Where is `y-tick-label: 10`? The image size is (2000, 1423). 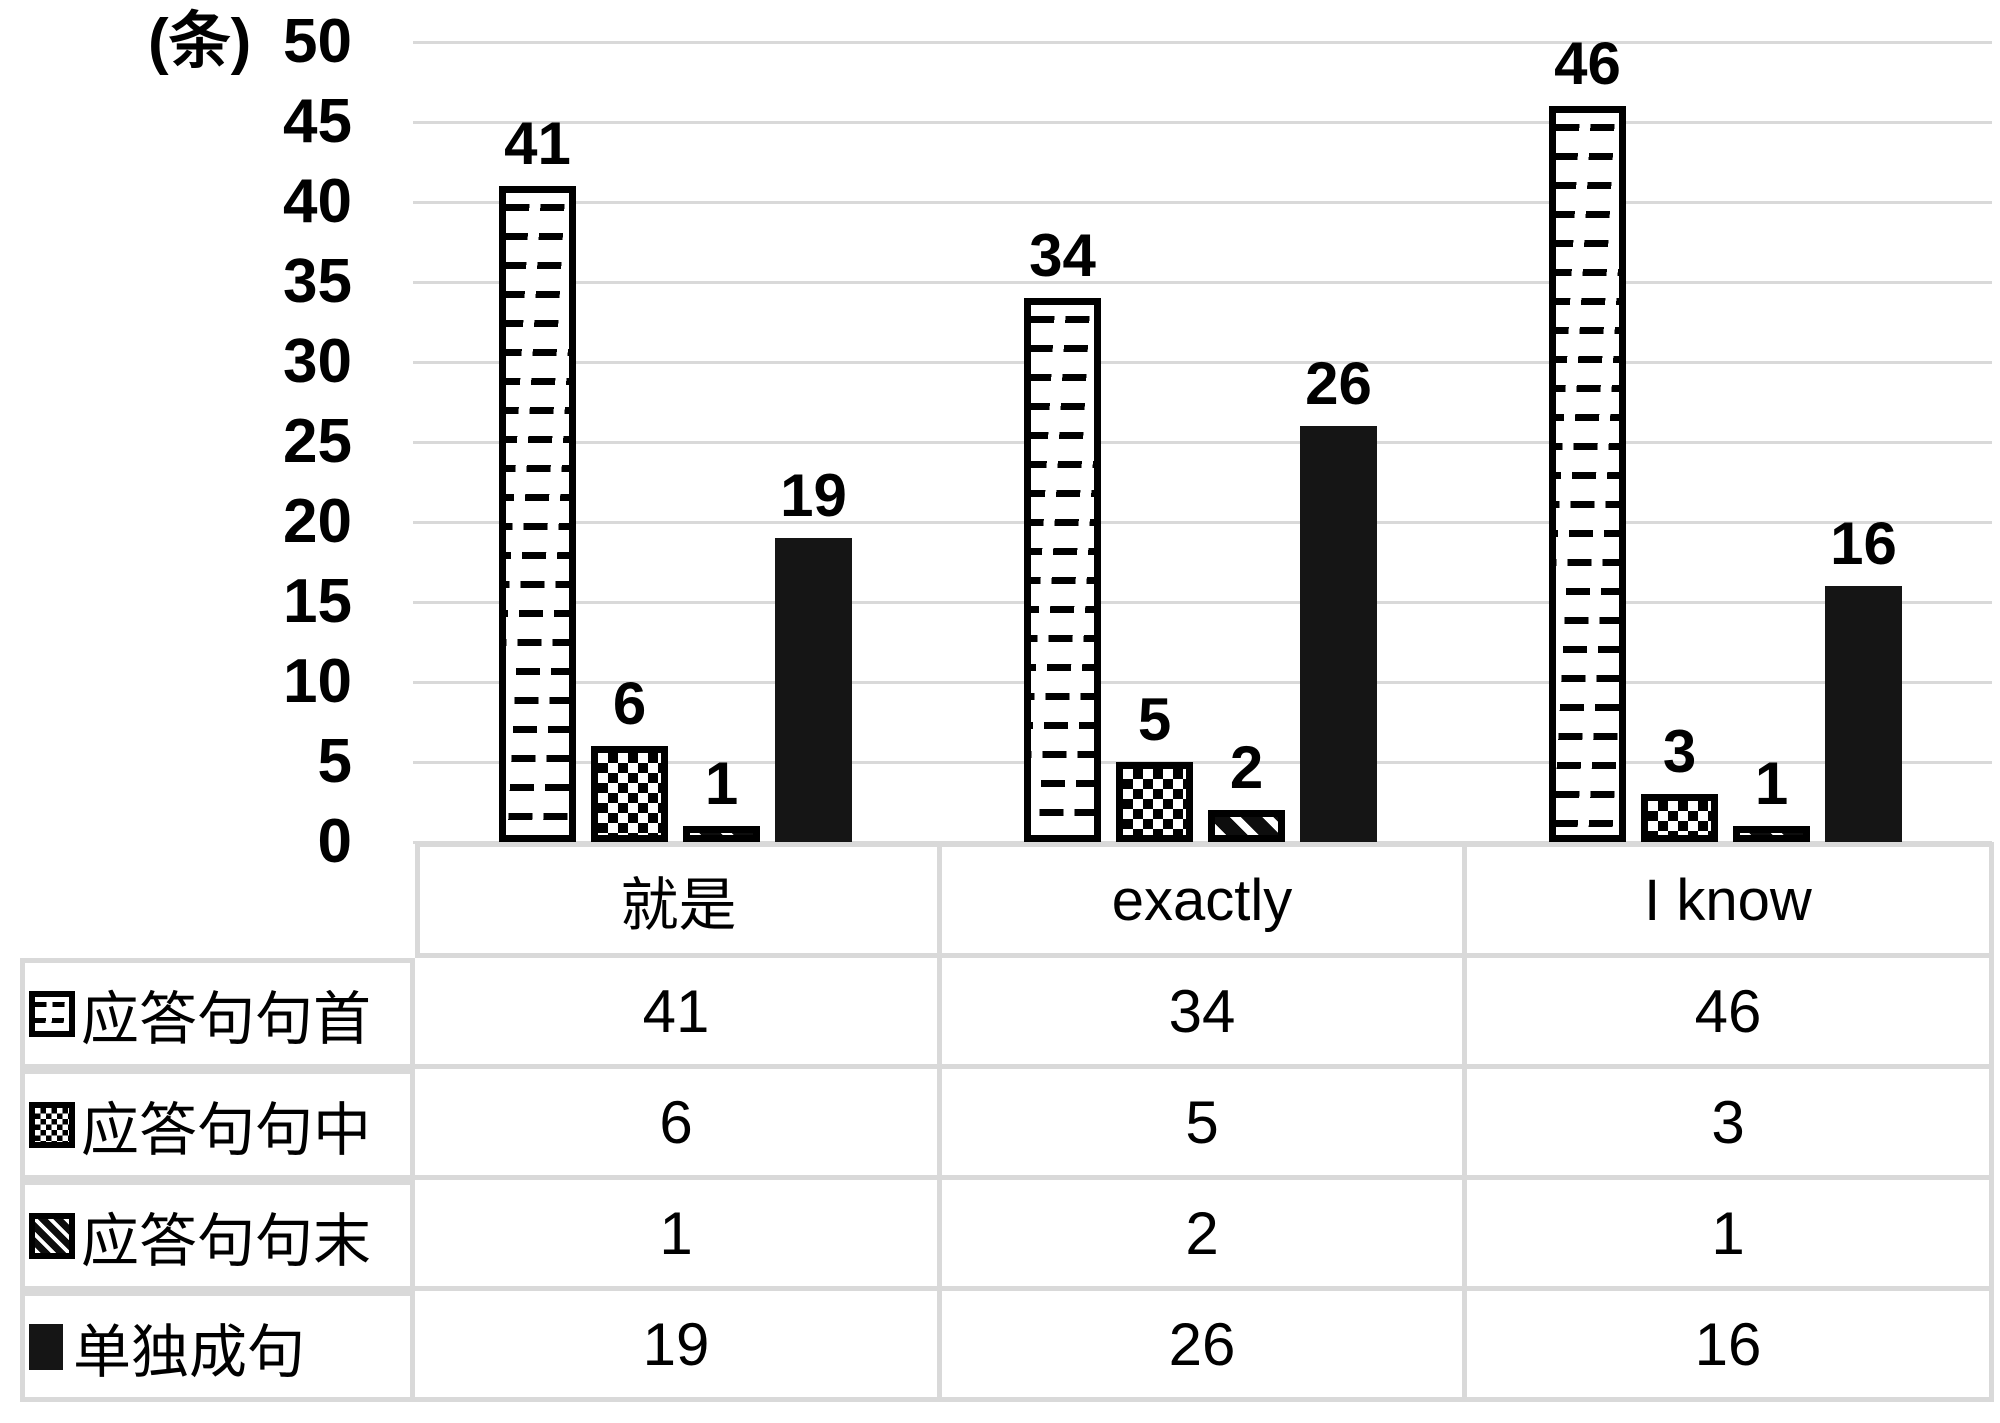
y-tick-label: 10 is located at coordinates (317, 681).